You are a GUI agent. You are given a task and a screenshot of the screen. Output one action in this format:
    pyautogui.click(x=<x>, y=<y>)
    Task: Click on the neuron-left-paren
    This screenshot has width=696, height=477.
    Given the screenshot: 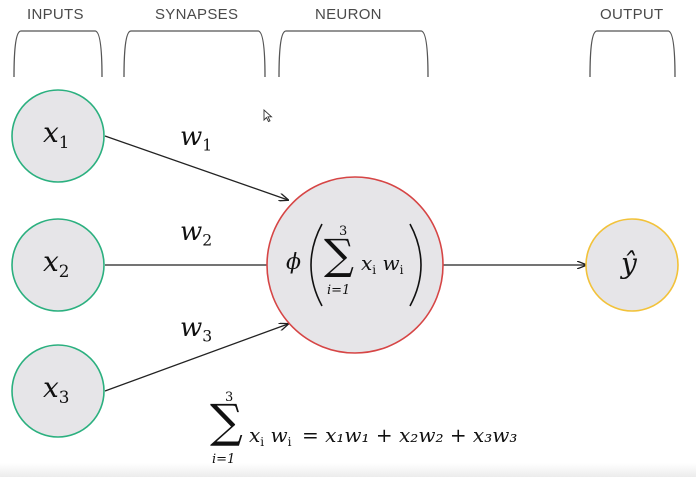 What is the action you would take?
    pyautogui.click(x=316, y=265)
    